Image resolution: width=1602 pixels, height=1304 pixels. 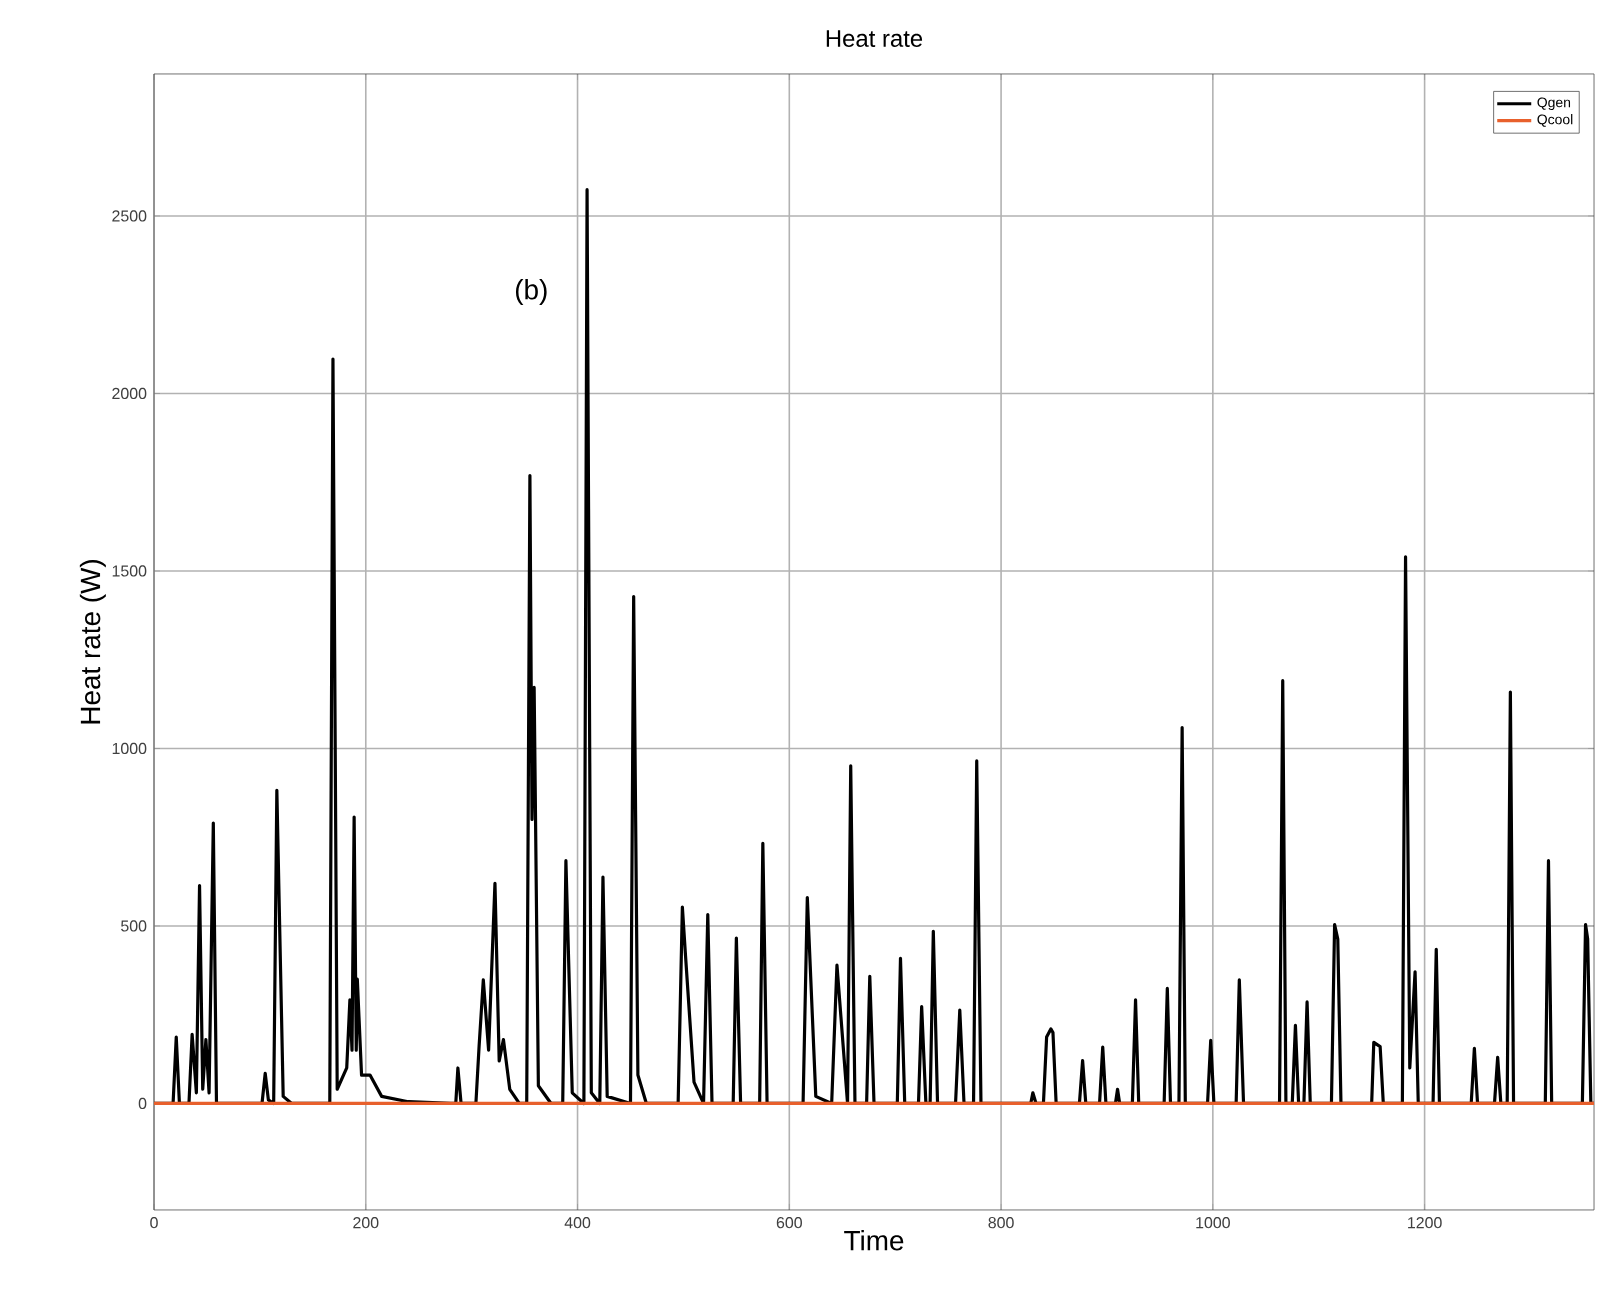 I want to click on y-axis-title: Heat rate (W), so click(x=92, y=642).